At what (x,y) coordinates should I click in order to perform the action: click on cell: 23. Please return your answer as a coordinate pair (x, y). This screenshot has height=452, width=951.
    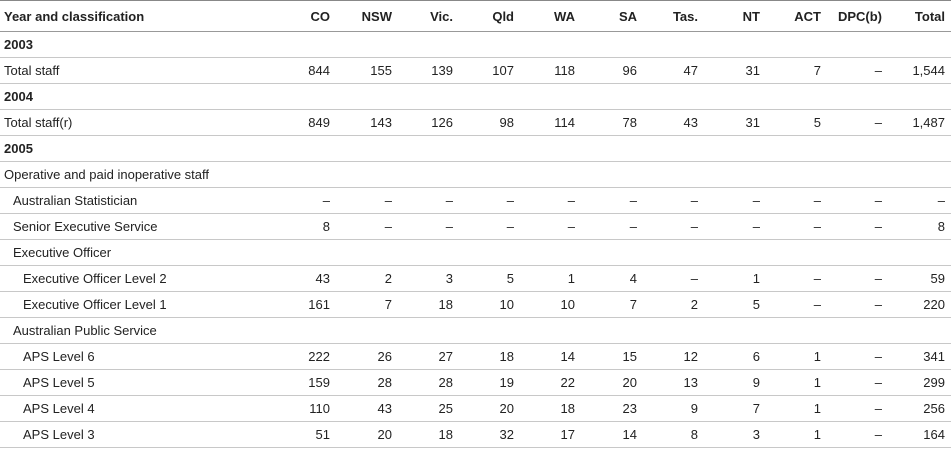
    Looking at the image, I should click on (612, 408).